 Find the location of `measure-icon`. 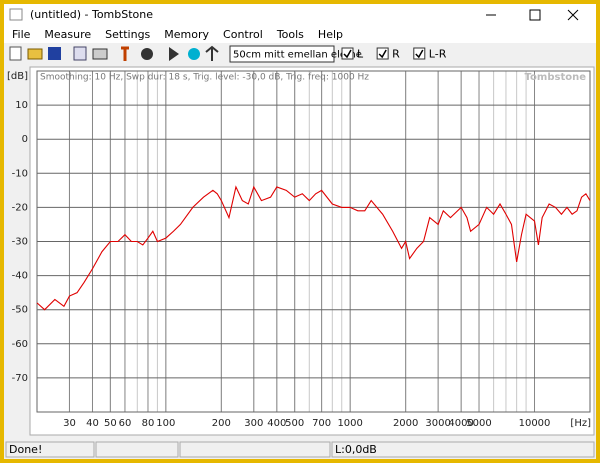

measure-icon is located at coordinates (194, 54).